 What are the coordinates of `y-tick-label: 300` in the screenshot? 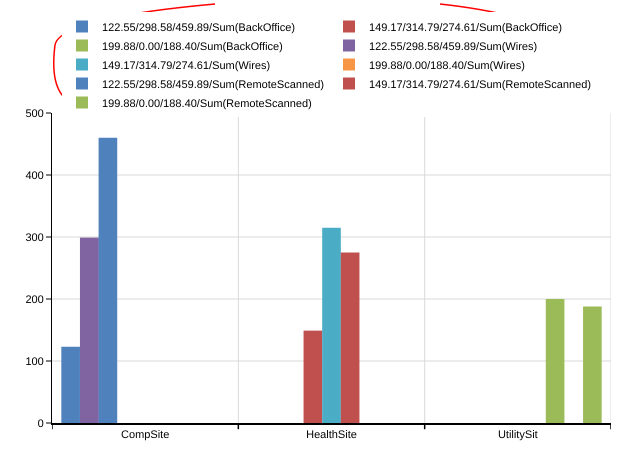 It's located at (34, 238).